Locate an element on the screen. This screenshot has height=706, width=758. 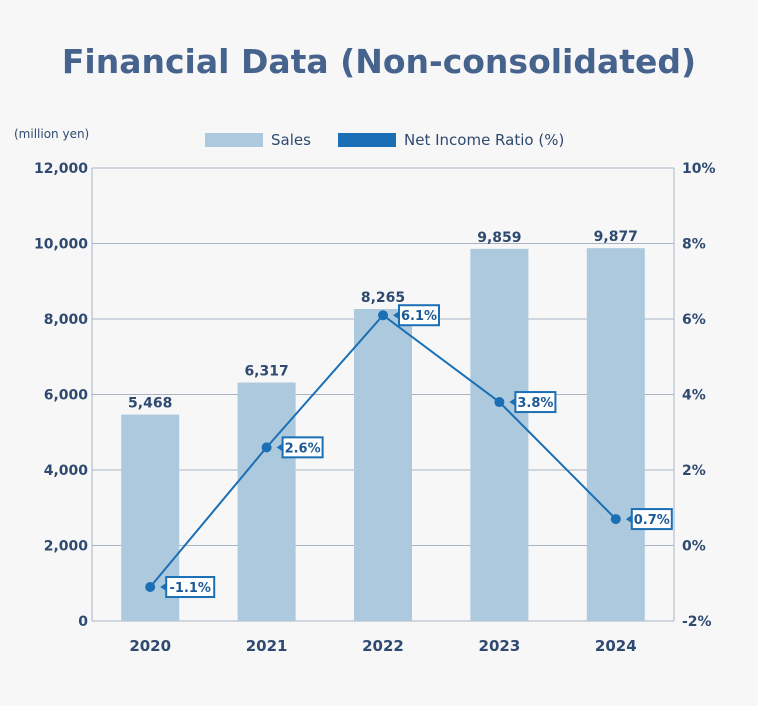
left-tick-label: 10,000 is located at coordinates (61, 245).